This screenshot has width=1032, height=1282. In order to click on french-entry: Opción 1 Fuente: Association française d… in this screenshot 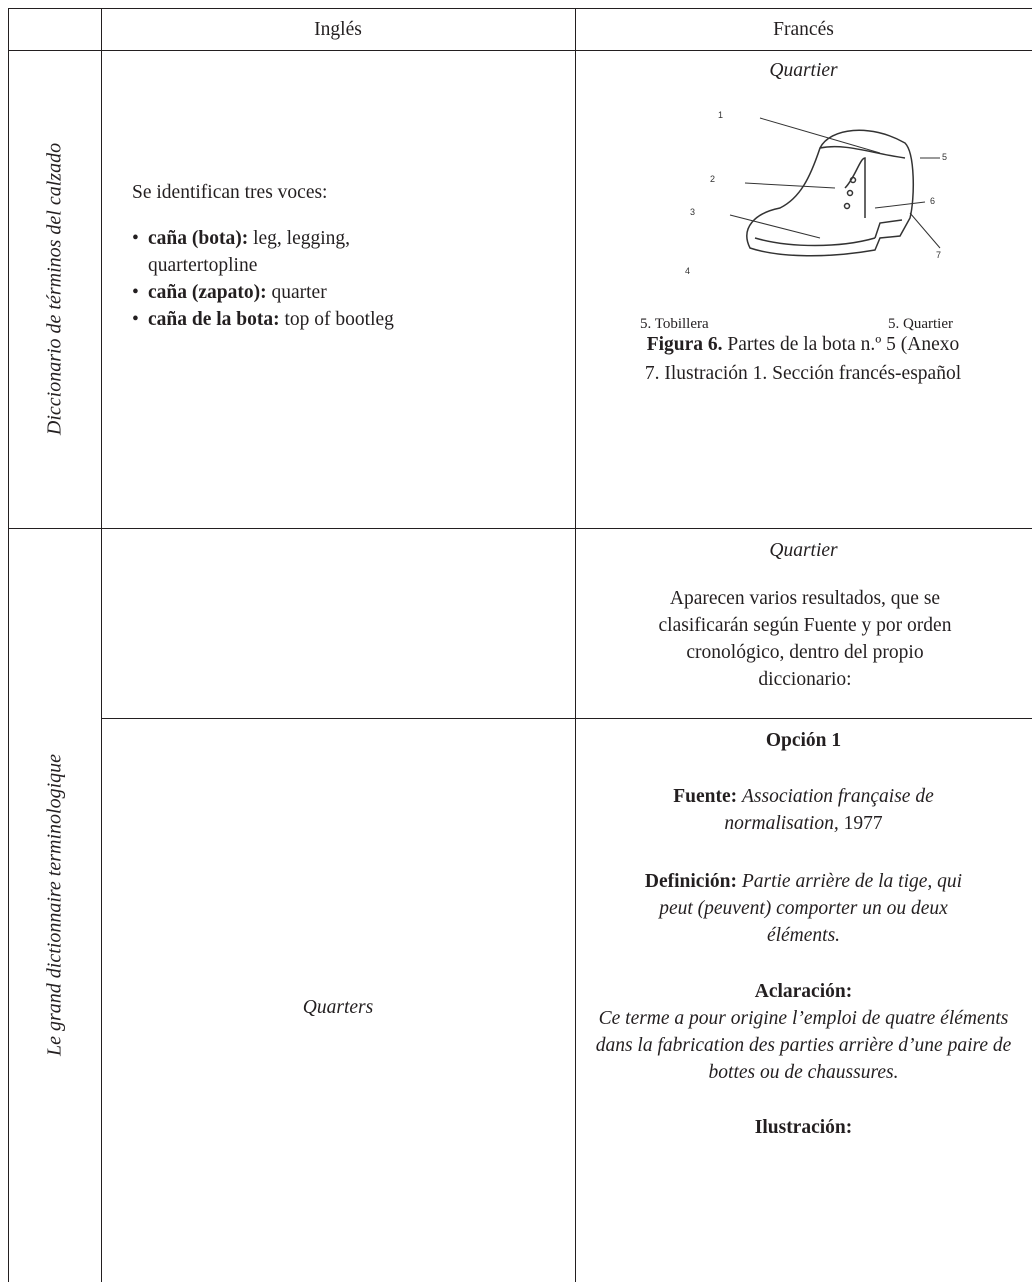, I will do `click(803, 934)`.